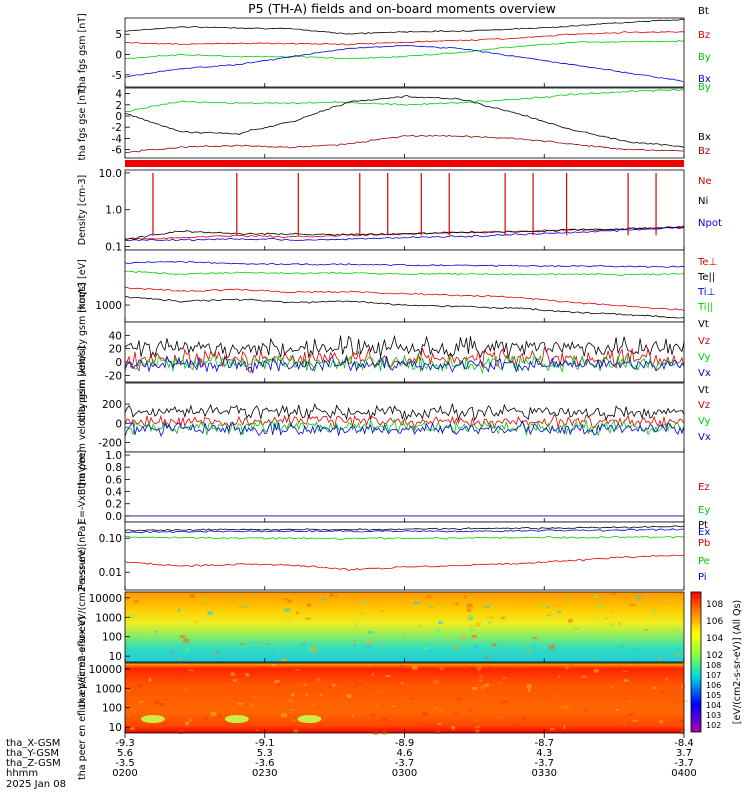  I want to click on series-line-ni, so click(404, 233).